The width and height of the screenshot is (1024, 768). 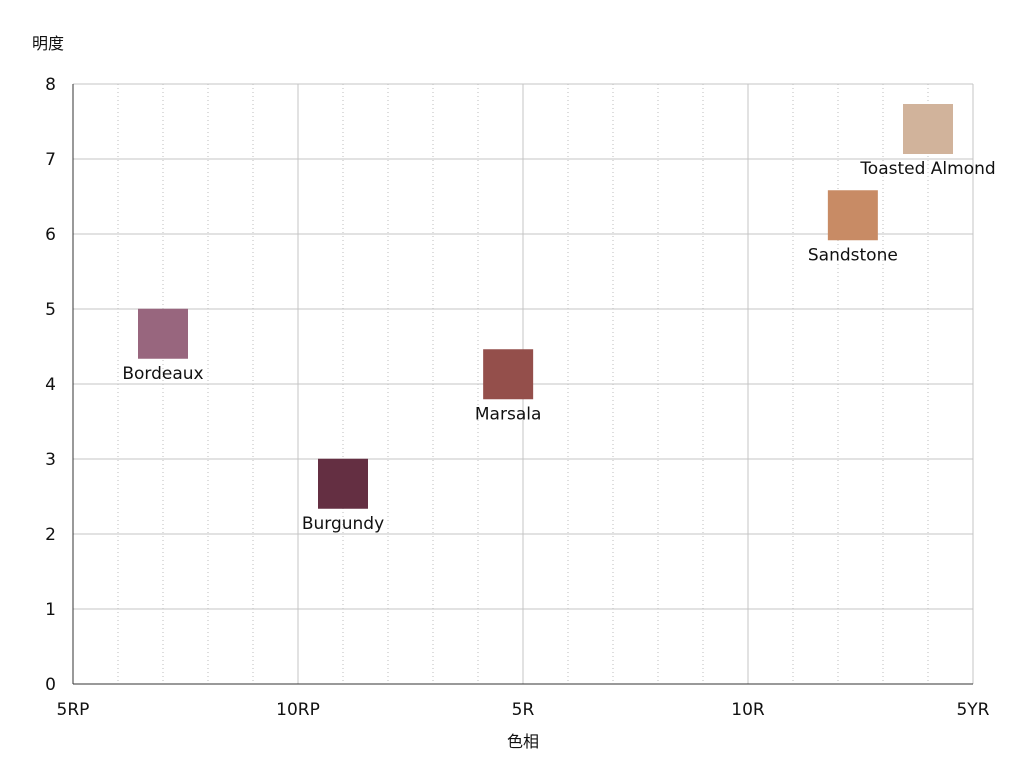 What do you see at coordinates (972, 710) in the screenshot?
I see `x-tick-label: 5YR` at bounding box center [972, 710].